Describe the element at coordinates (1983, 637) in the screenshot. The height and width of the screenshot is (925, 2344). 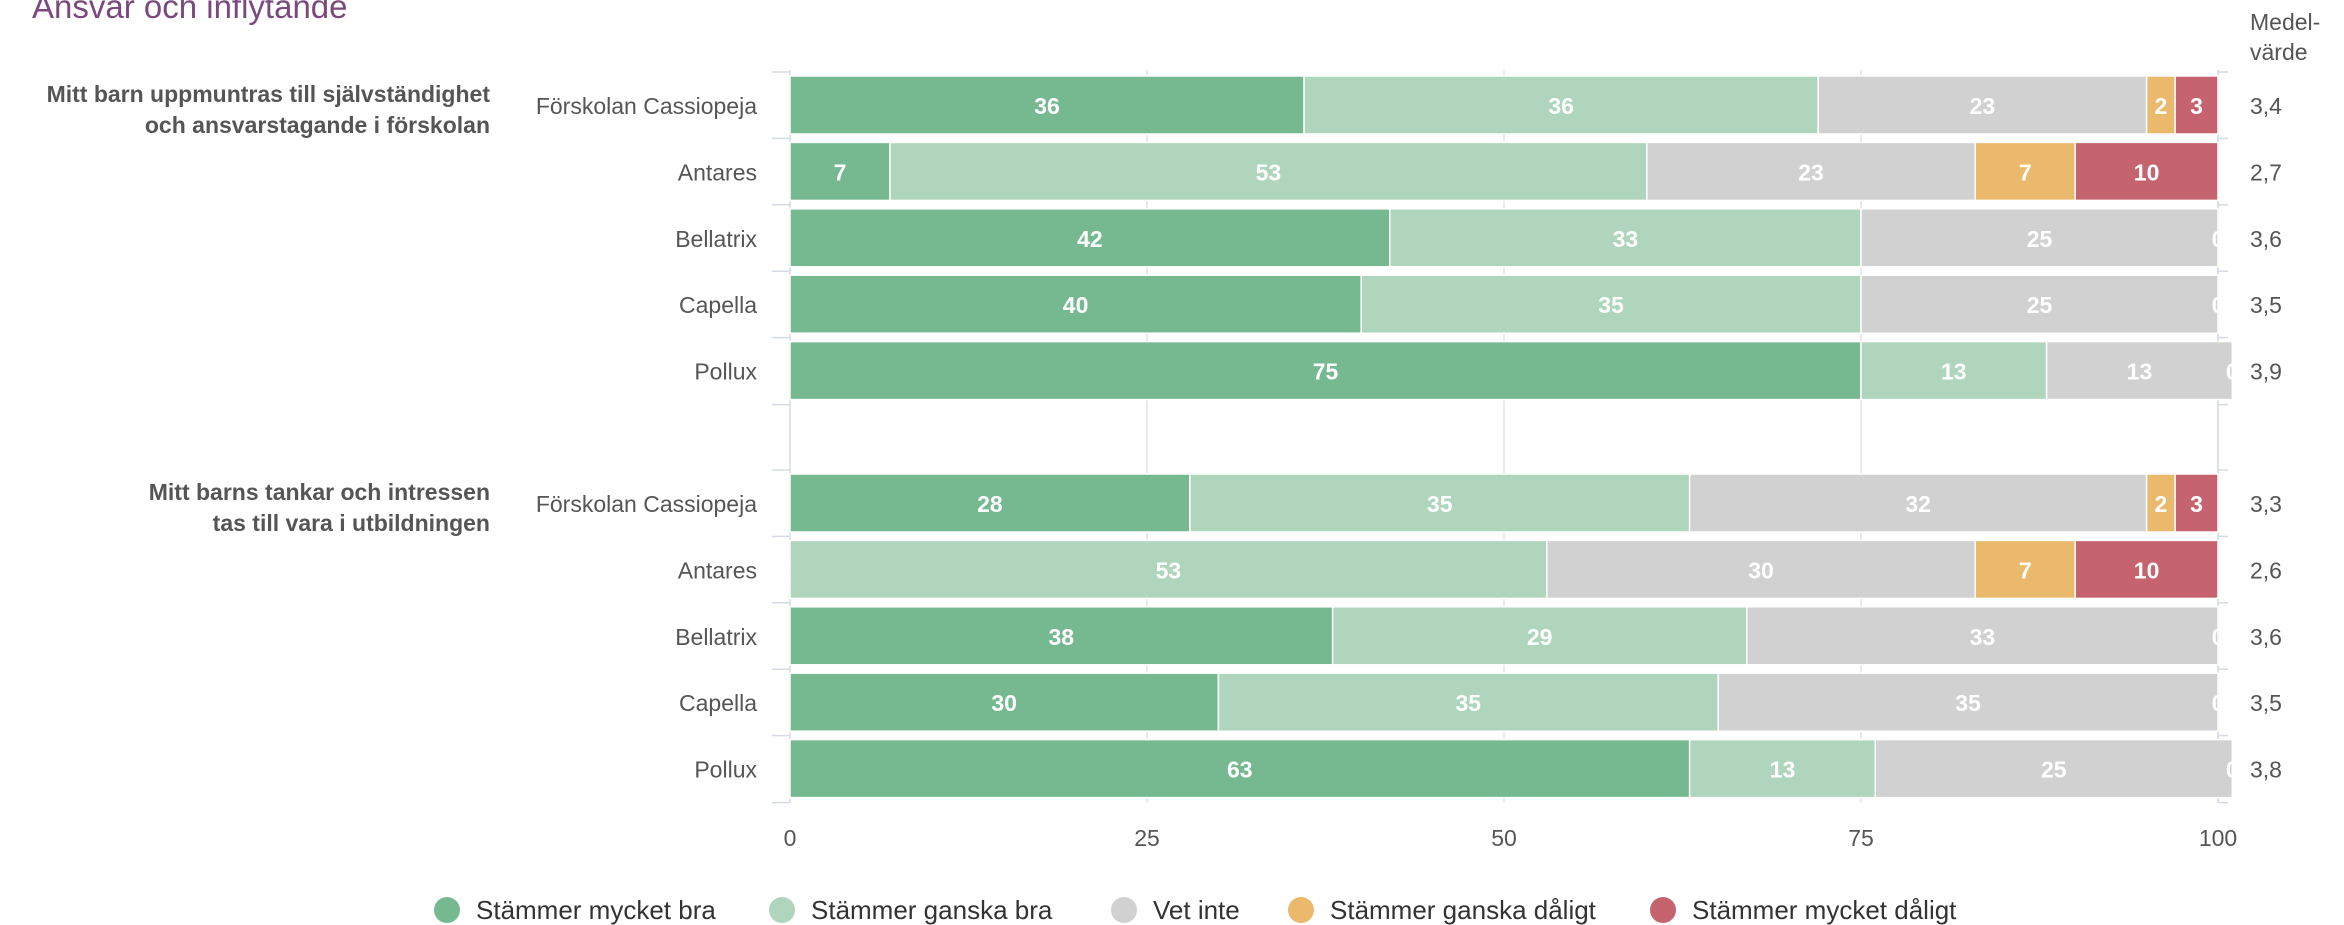
I see `data-label: 33` at that location.